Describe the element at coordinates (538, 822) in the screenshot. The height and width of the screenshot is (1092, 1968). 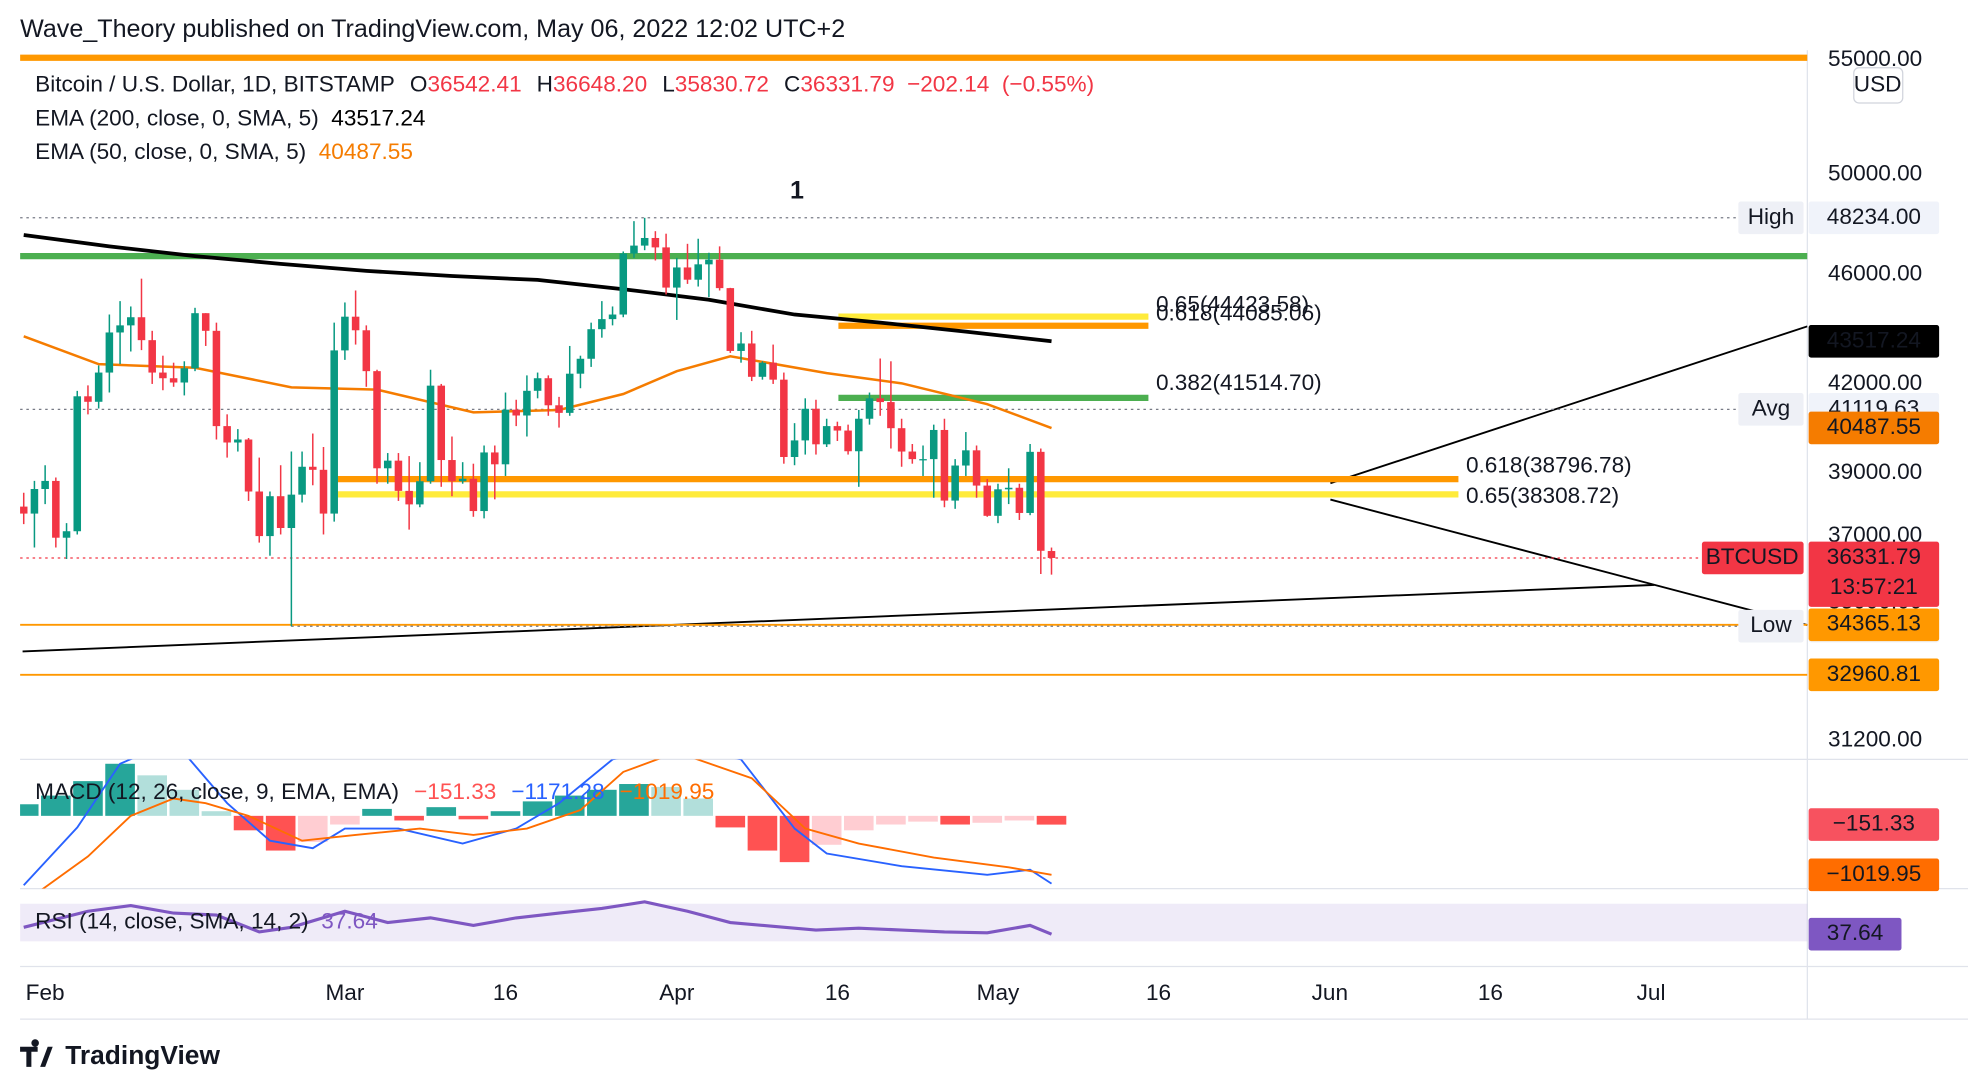
I see `macd-macd-line` at that location.